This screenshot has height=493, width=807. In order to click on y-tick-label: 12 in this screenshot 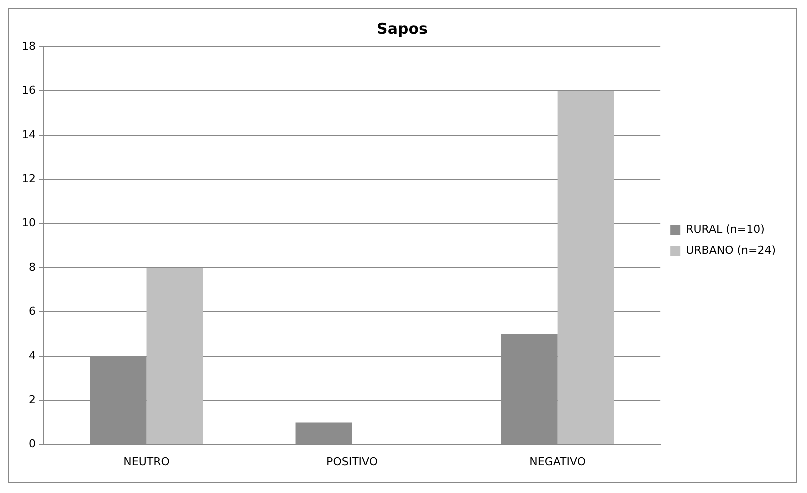, I will do `click(29, 179)`.